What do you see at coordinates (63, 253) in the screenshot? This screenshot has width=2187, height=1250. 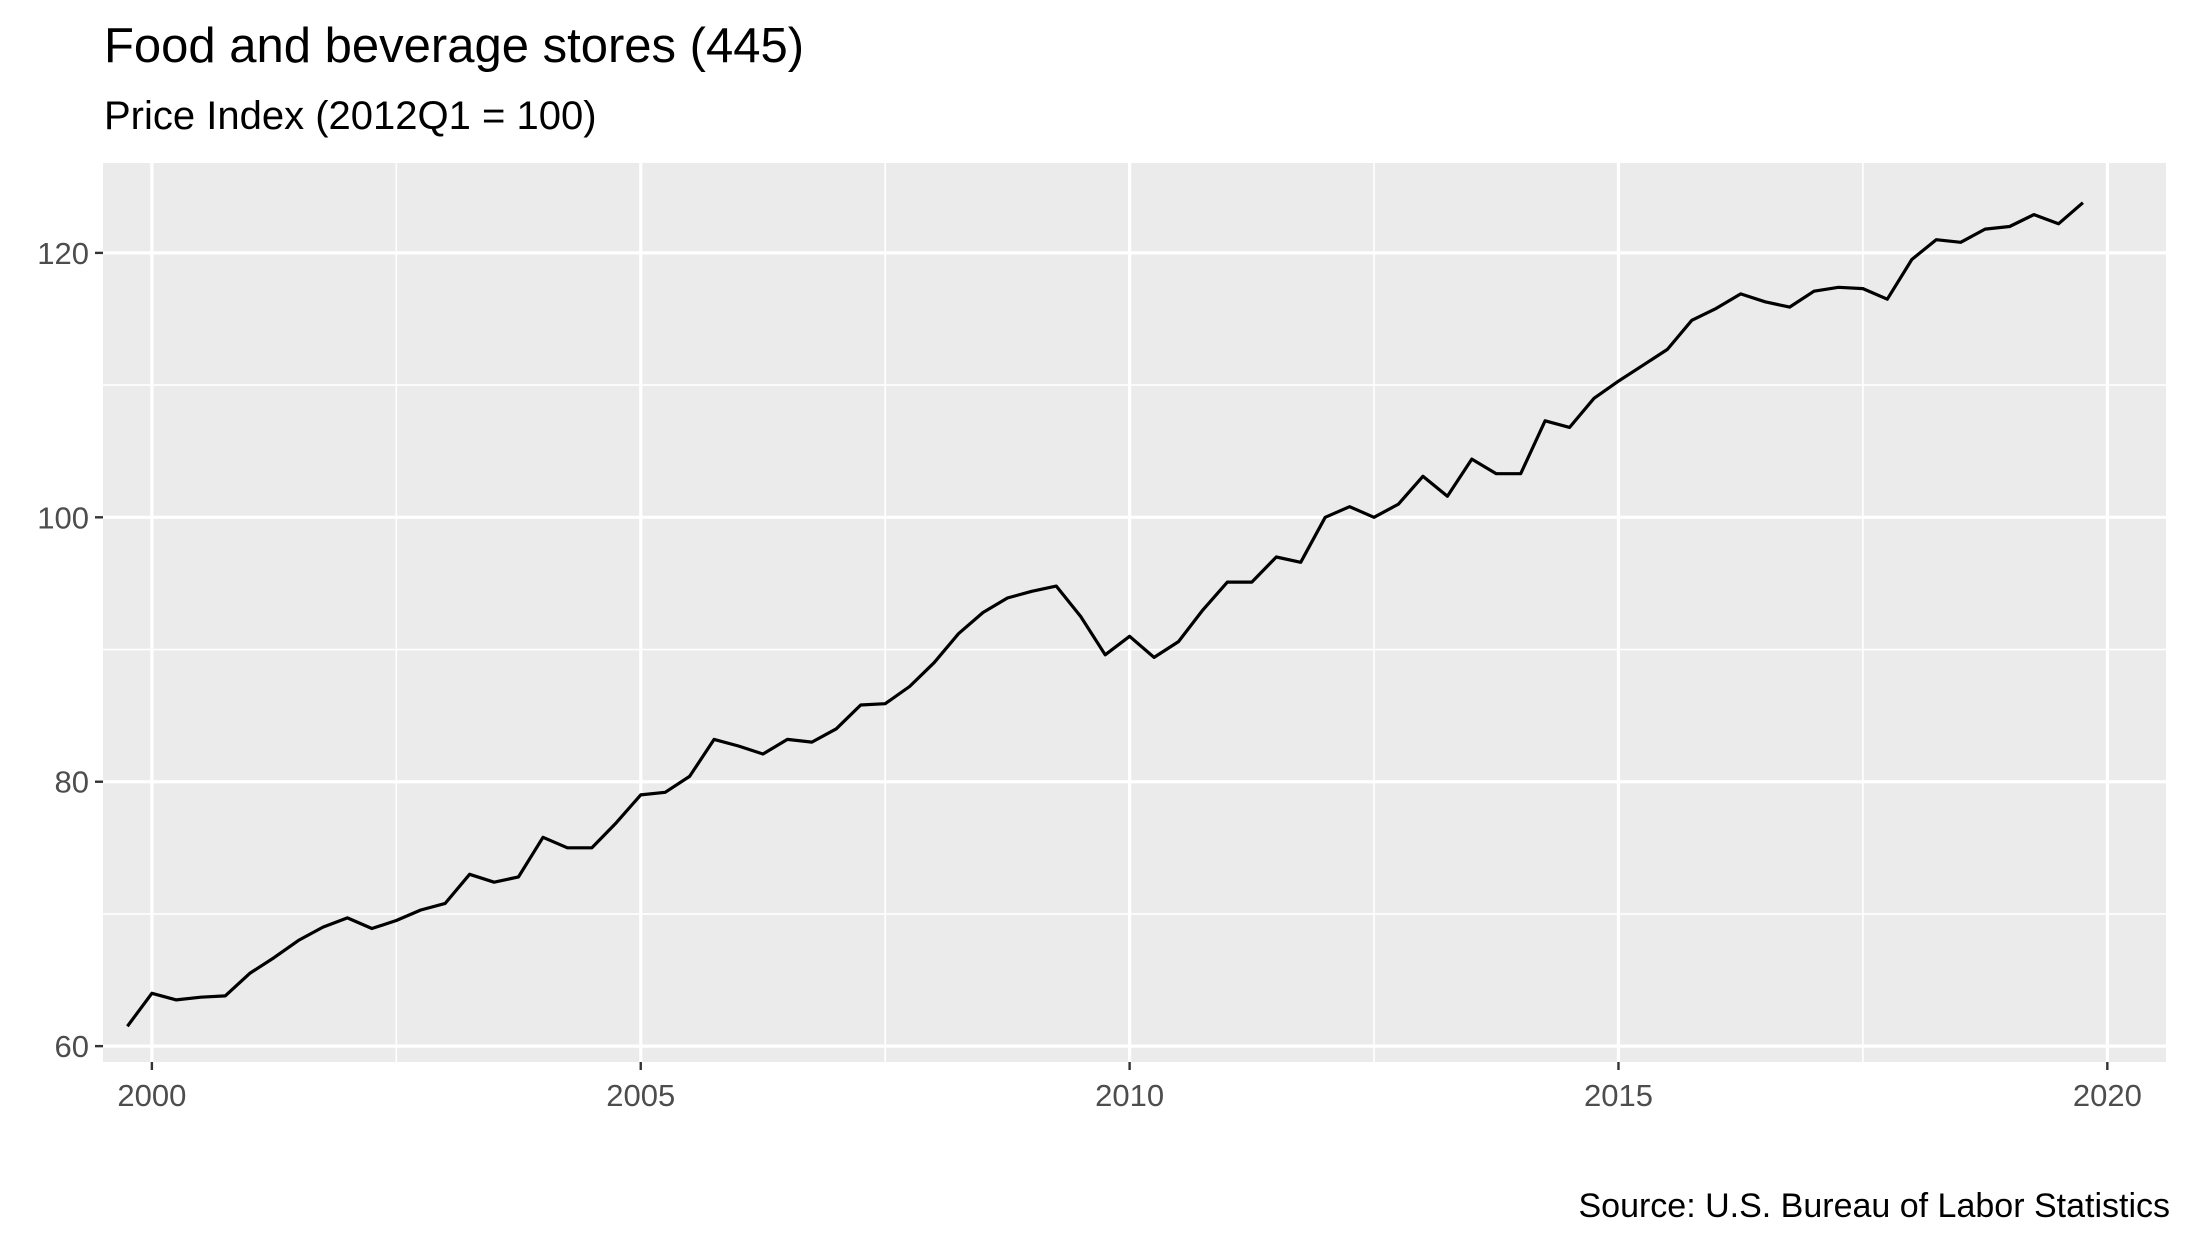 I see `y-tick-label: 120` at bounding box center [63, 253].